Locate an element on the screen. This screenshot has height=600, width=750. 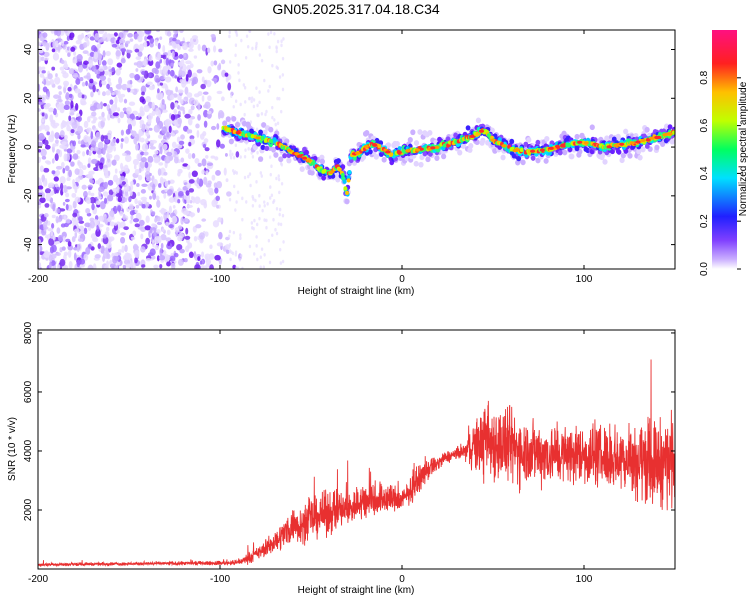
spectrogram-y-tick-label: 20 is located at coordinates (28, 98).